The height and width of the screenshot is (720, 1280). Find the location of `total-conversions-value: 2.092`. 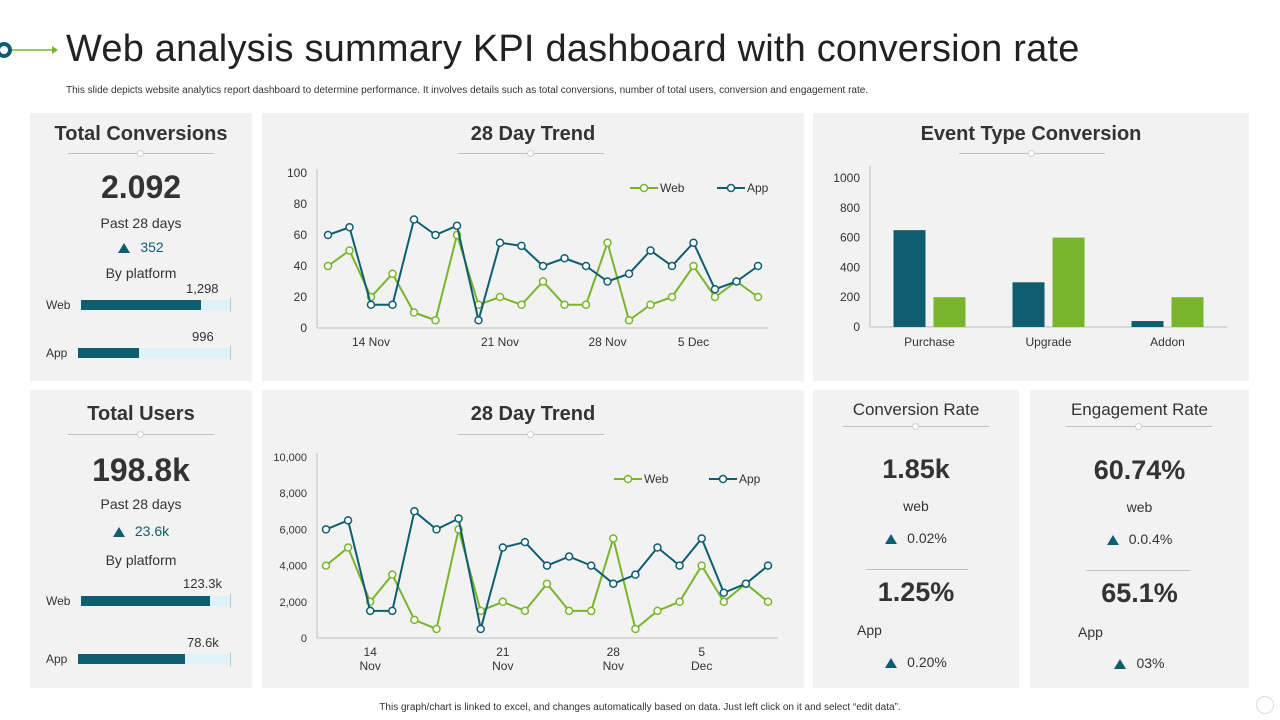

total-conversions-value: 2.092 is located at coordinates (141, 187).